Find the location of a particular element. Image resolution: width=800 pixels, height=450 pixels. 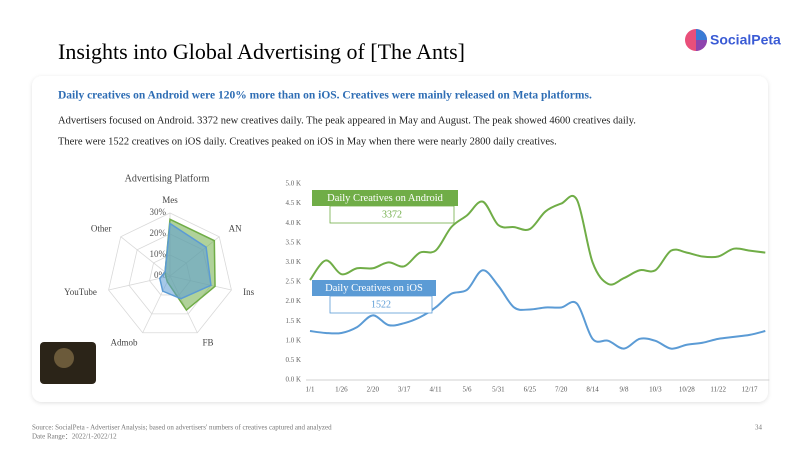

radar-tick-label: 30% is located at coordinates (158, 212).